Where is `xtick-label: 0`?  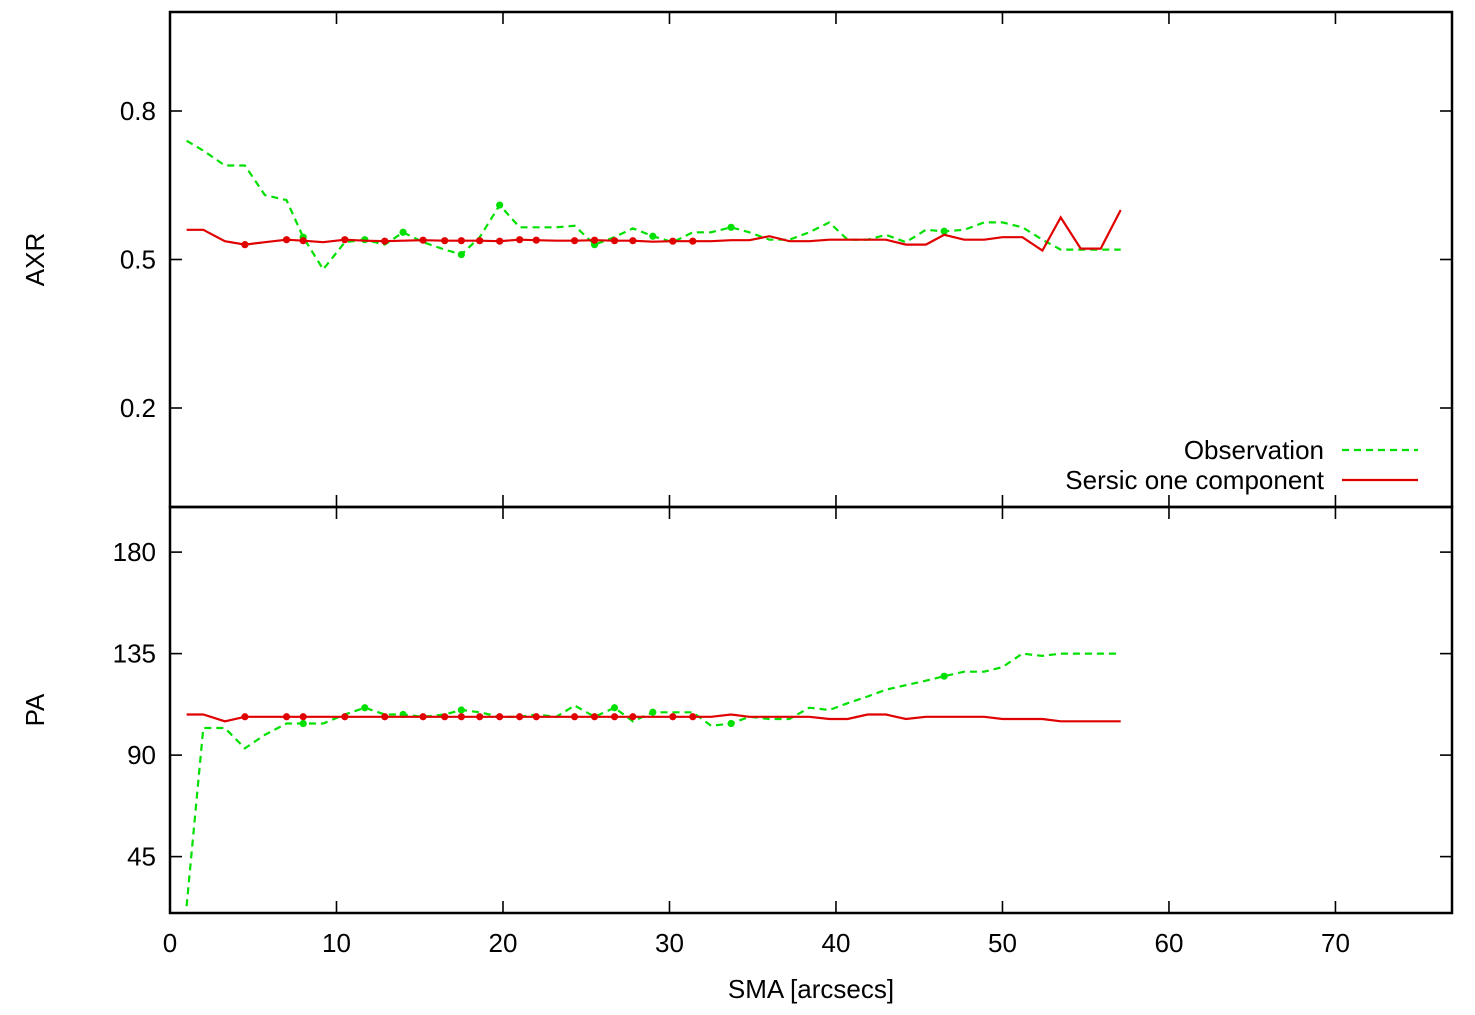
xtick-label: 0 is located at coordinates (170, 943).